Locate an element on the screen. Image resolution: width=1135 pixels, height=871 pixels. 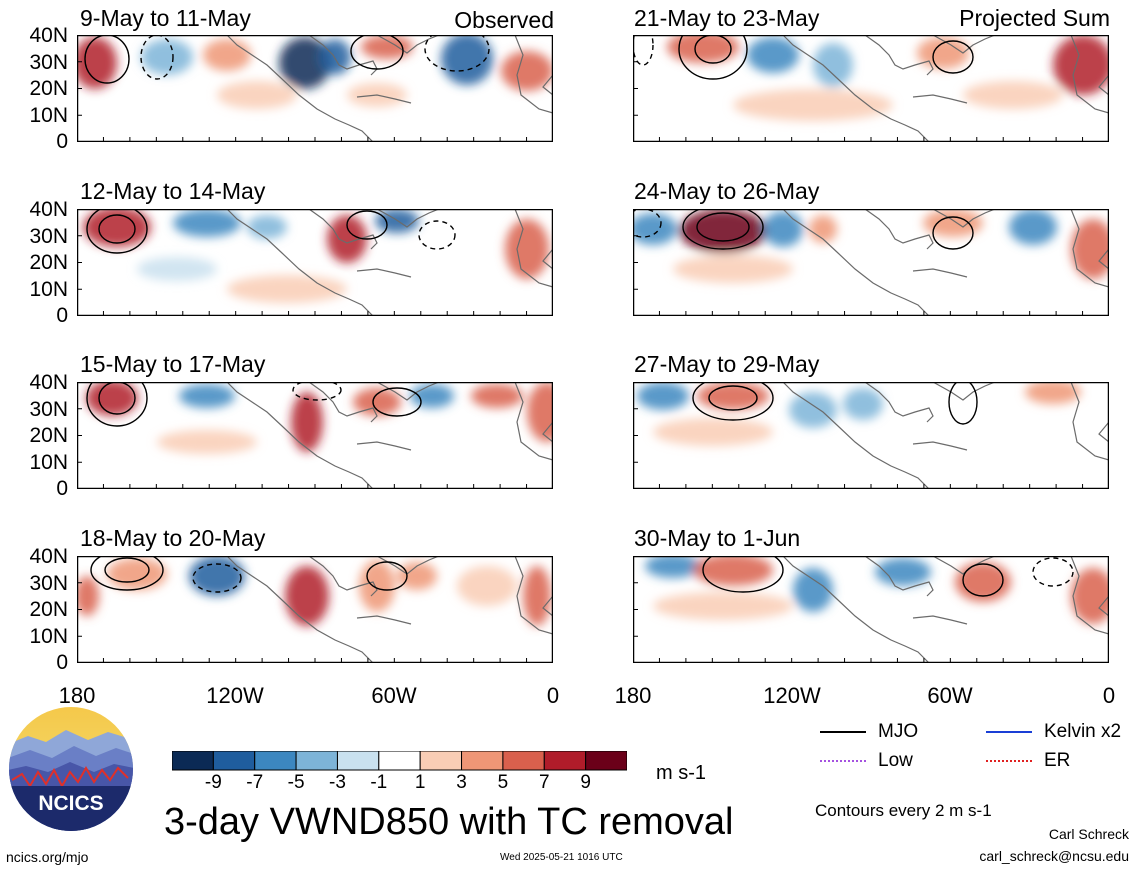
legend-mjo-line is located at coordinates (843, 731).